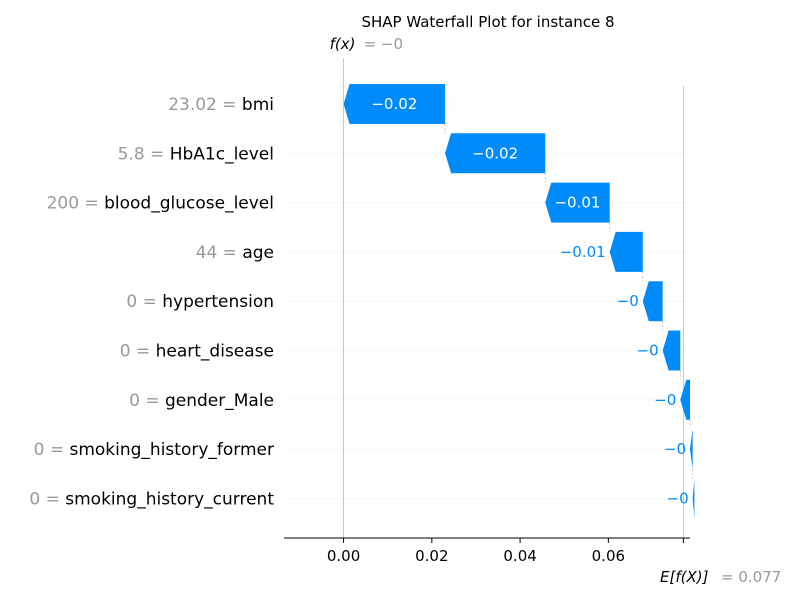 This screenshot has height=600, width=800. I want to click on x-tick-label: 0.06, so click(608, 556).